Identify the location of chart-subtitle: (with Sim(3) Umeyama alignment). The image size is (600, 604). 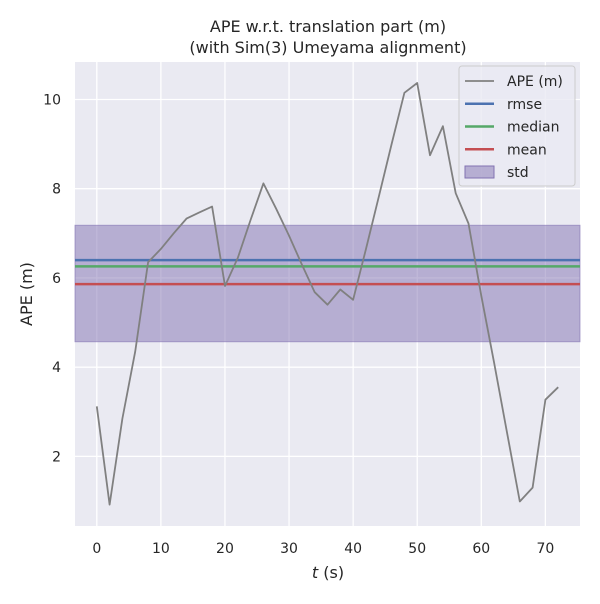
(327, 47).